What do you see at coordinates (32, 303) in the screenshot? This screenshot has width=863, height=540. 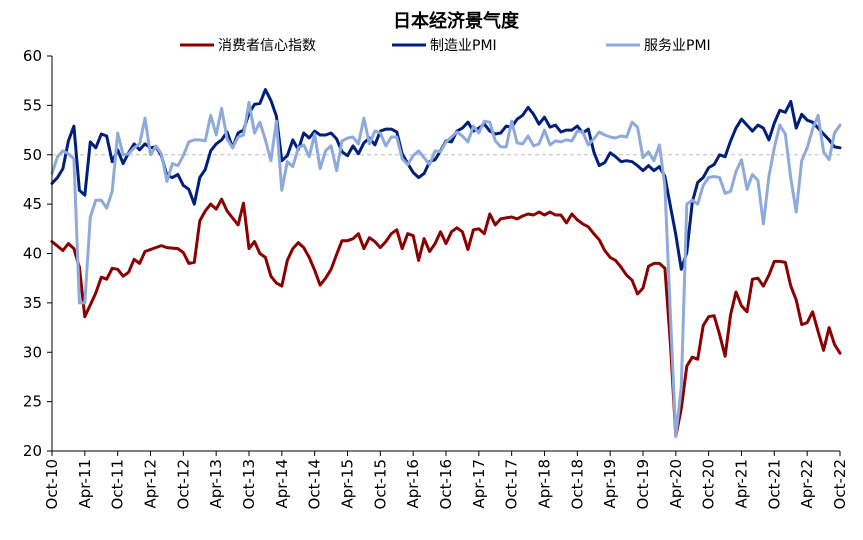 I see `y-tick-label: 35` at bounding box center [32, 303].